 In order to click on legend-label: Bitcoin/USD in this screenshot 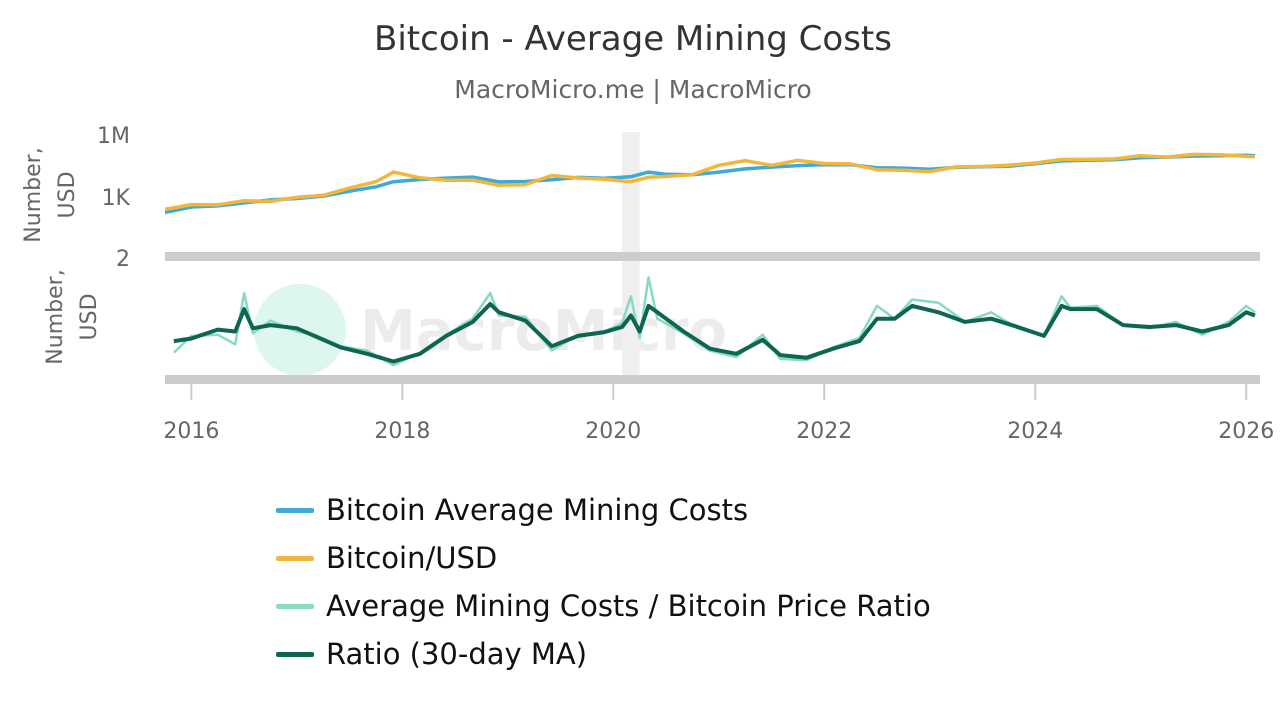, I will do `click(412, 558)`.